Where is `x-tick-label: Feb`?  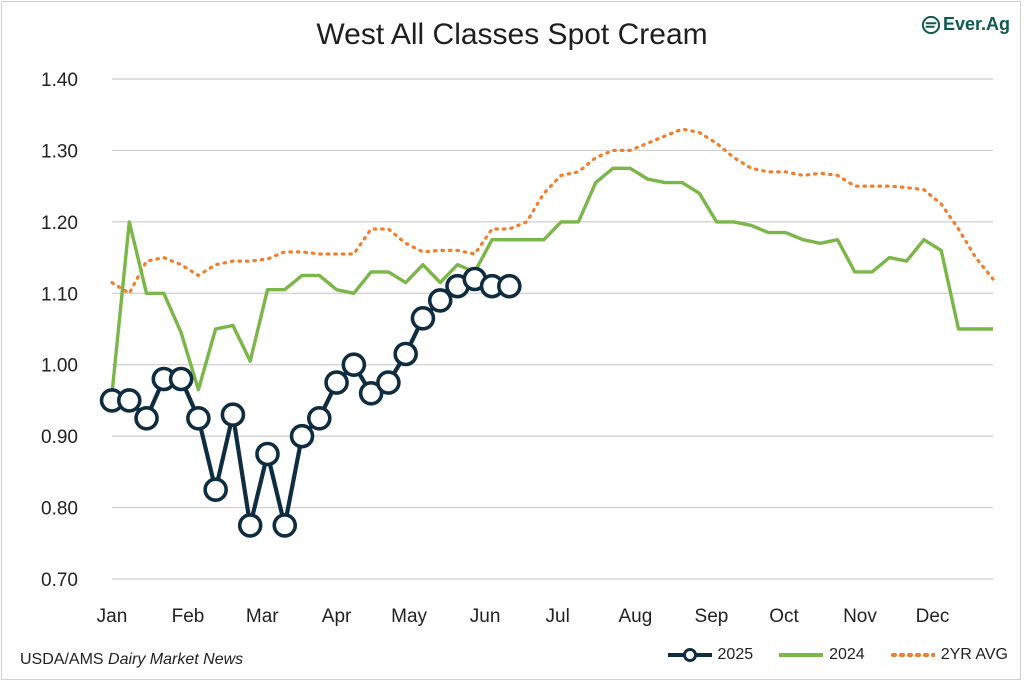 x-tick-label: Feb is located at coordinates (188, 616).